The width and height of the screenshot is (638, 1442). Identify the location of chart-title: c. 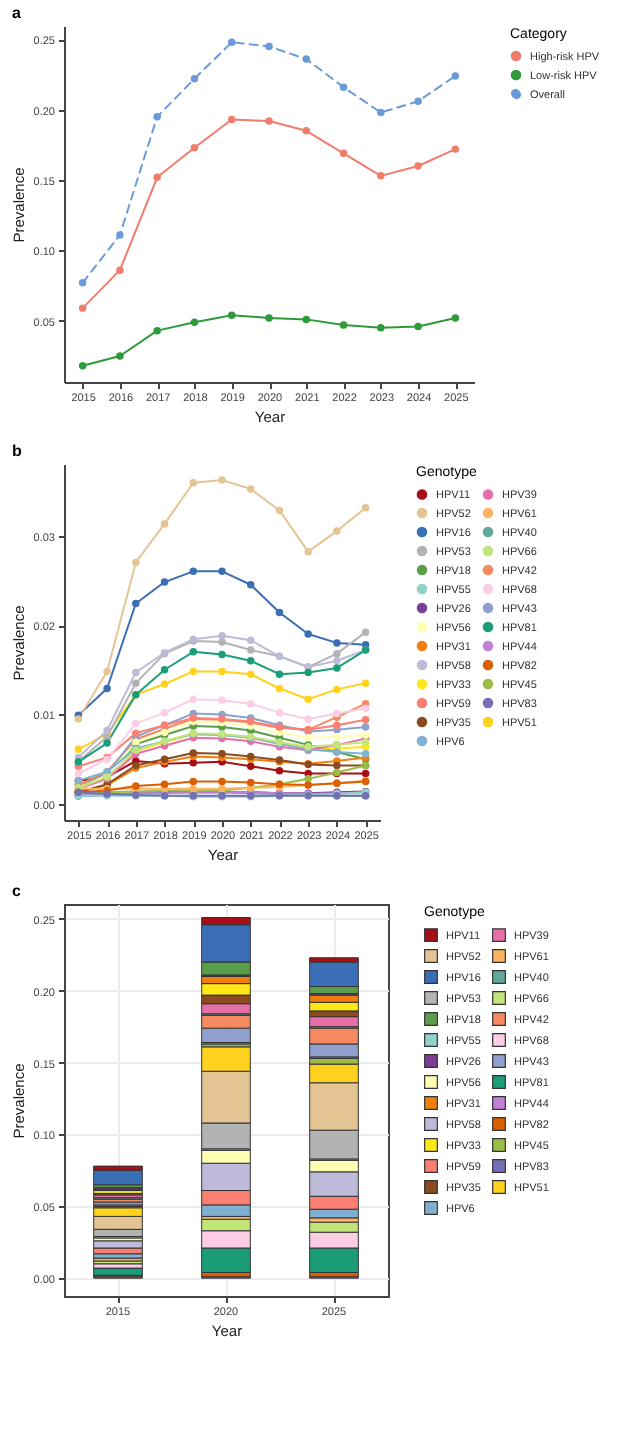
(17, 891).